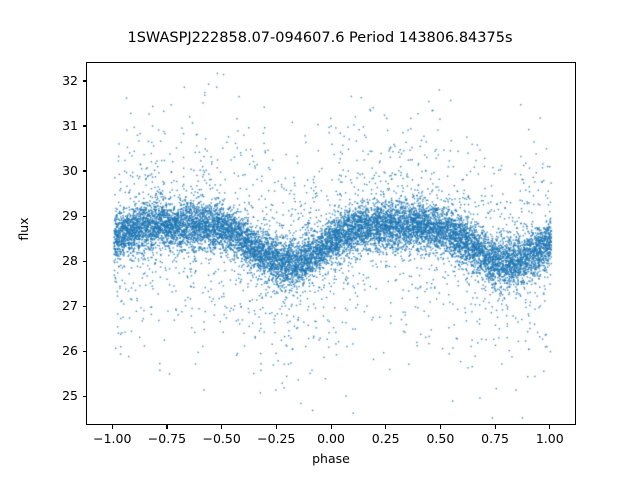 The width and height of the screenshot is (640, 480). Describe the element at coordinates (59, 305) in the screenshot. I see `y-tick-label-wrap: 27` at that location.